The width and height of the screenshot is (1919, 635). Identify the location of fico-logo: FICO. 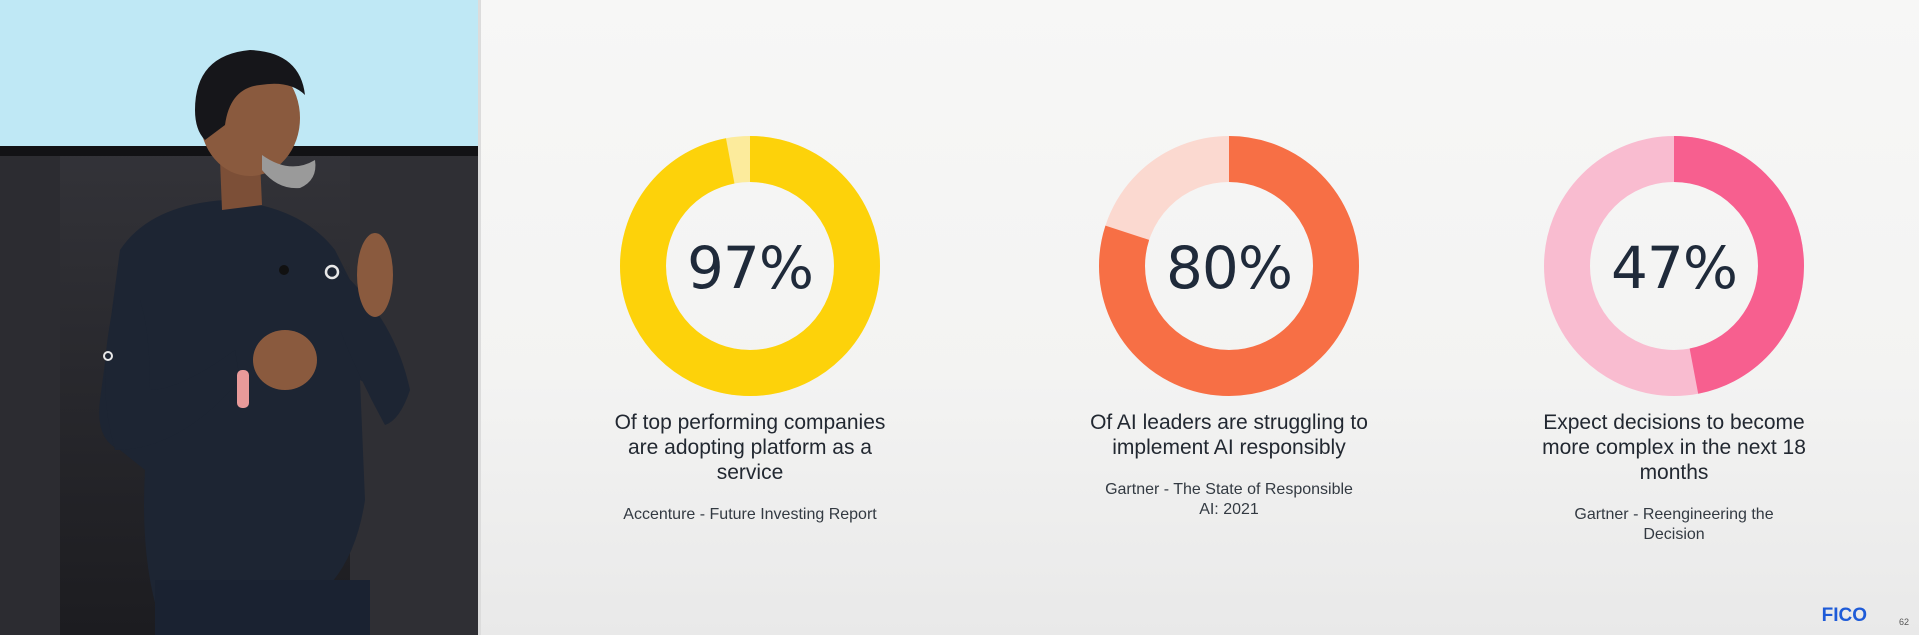
(1844, 615).